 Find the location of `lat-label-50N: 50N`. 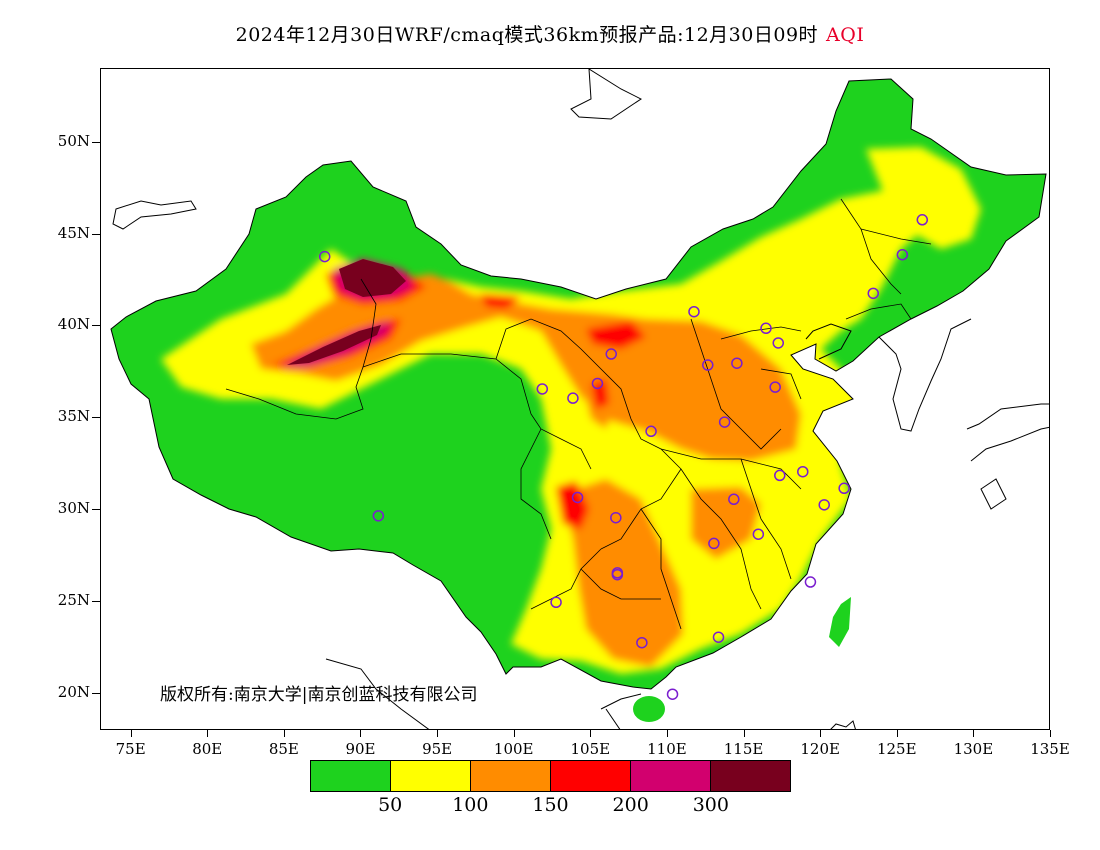

lat-label-50N: 50N is located at coordinates (73, 140).